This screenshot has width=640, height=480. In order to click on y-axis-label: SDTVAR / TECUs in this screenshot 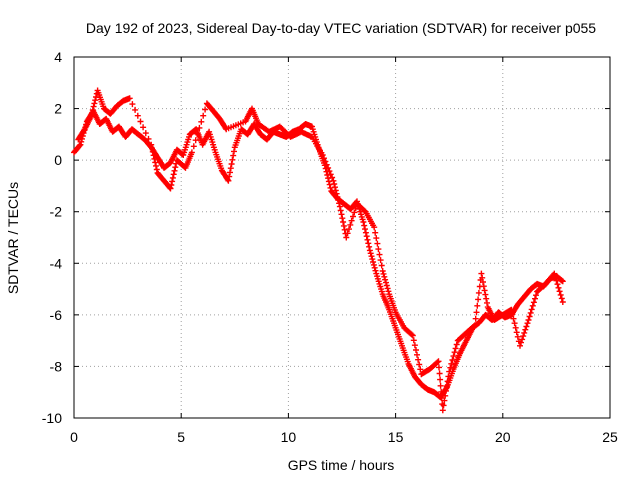, I will do `click(13, 238)`.